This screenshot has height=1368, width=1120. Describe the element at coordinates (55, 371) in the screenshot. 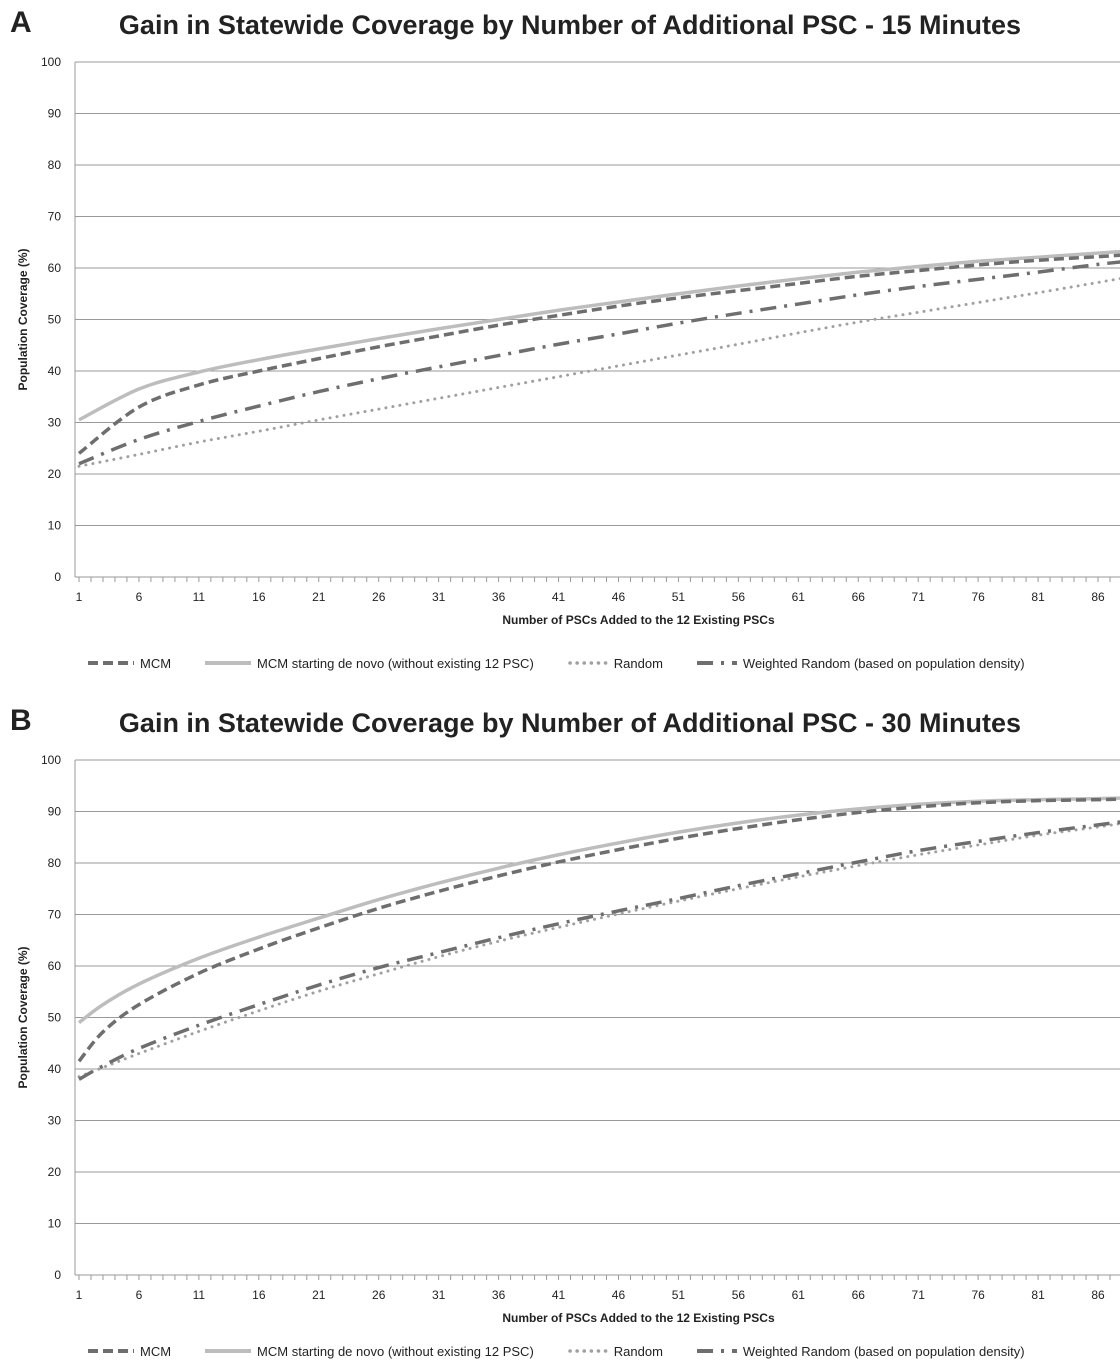

I see `y-tick-label: 40` at that location.